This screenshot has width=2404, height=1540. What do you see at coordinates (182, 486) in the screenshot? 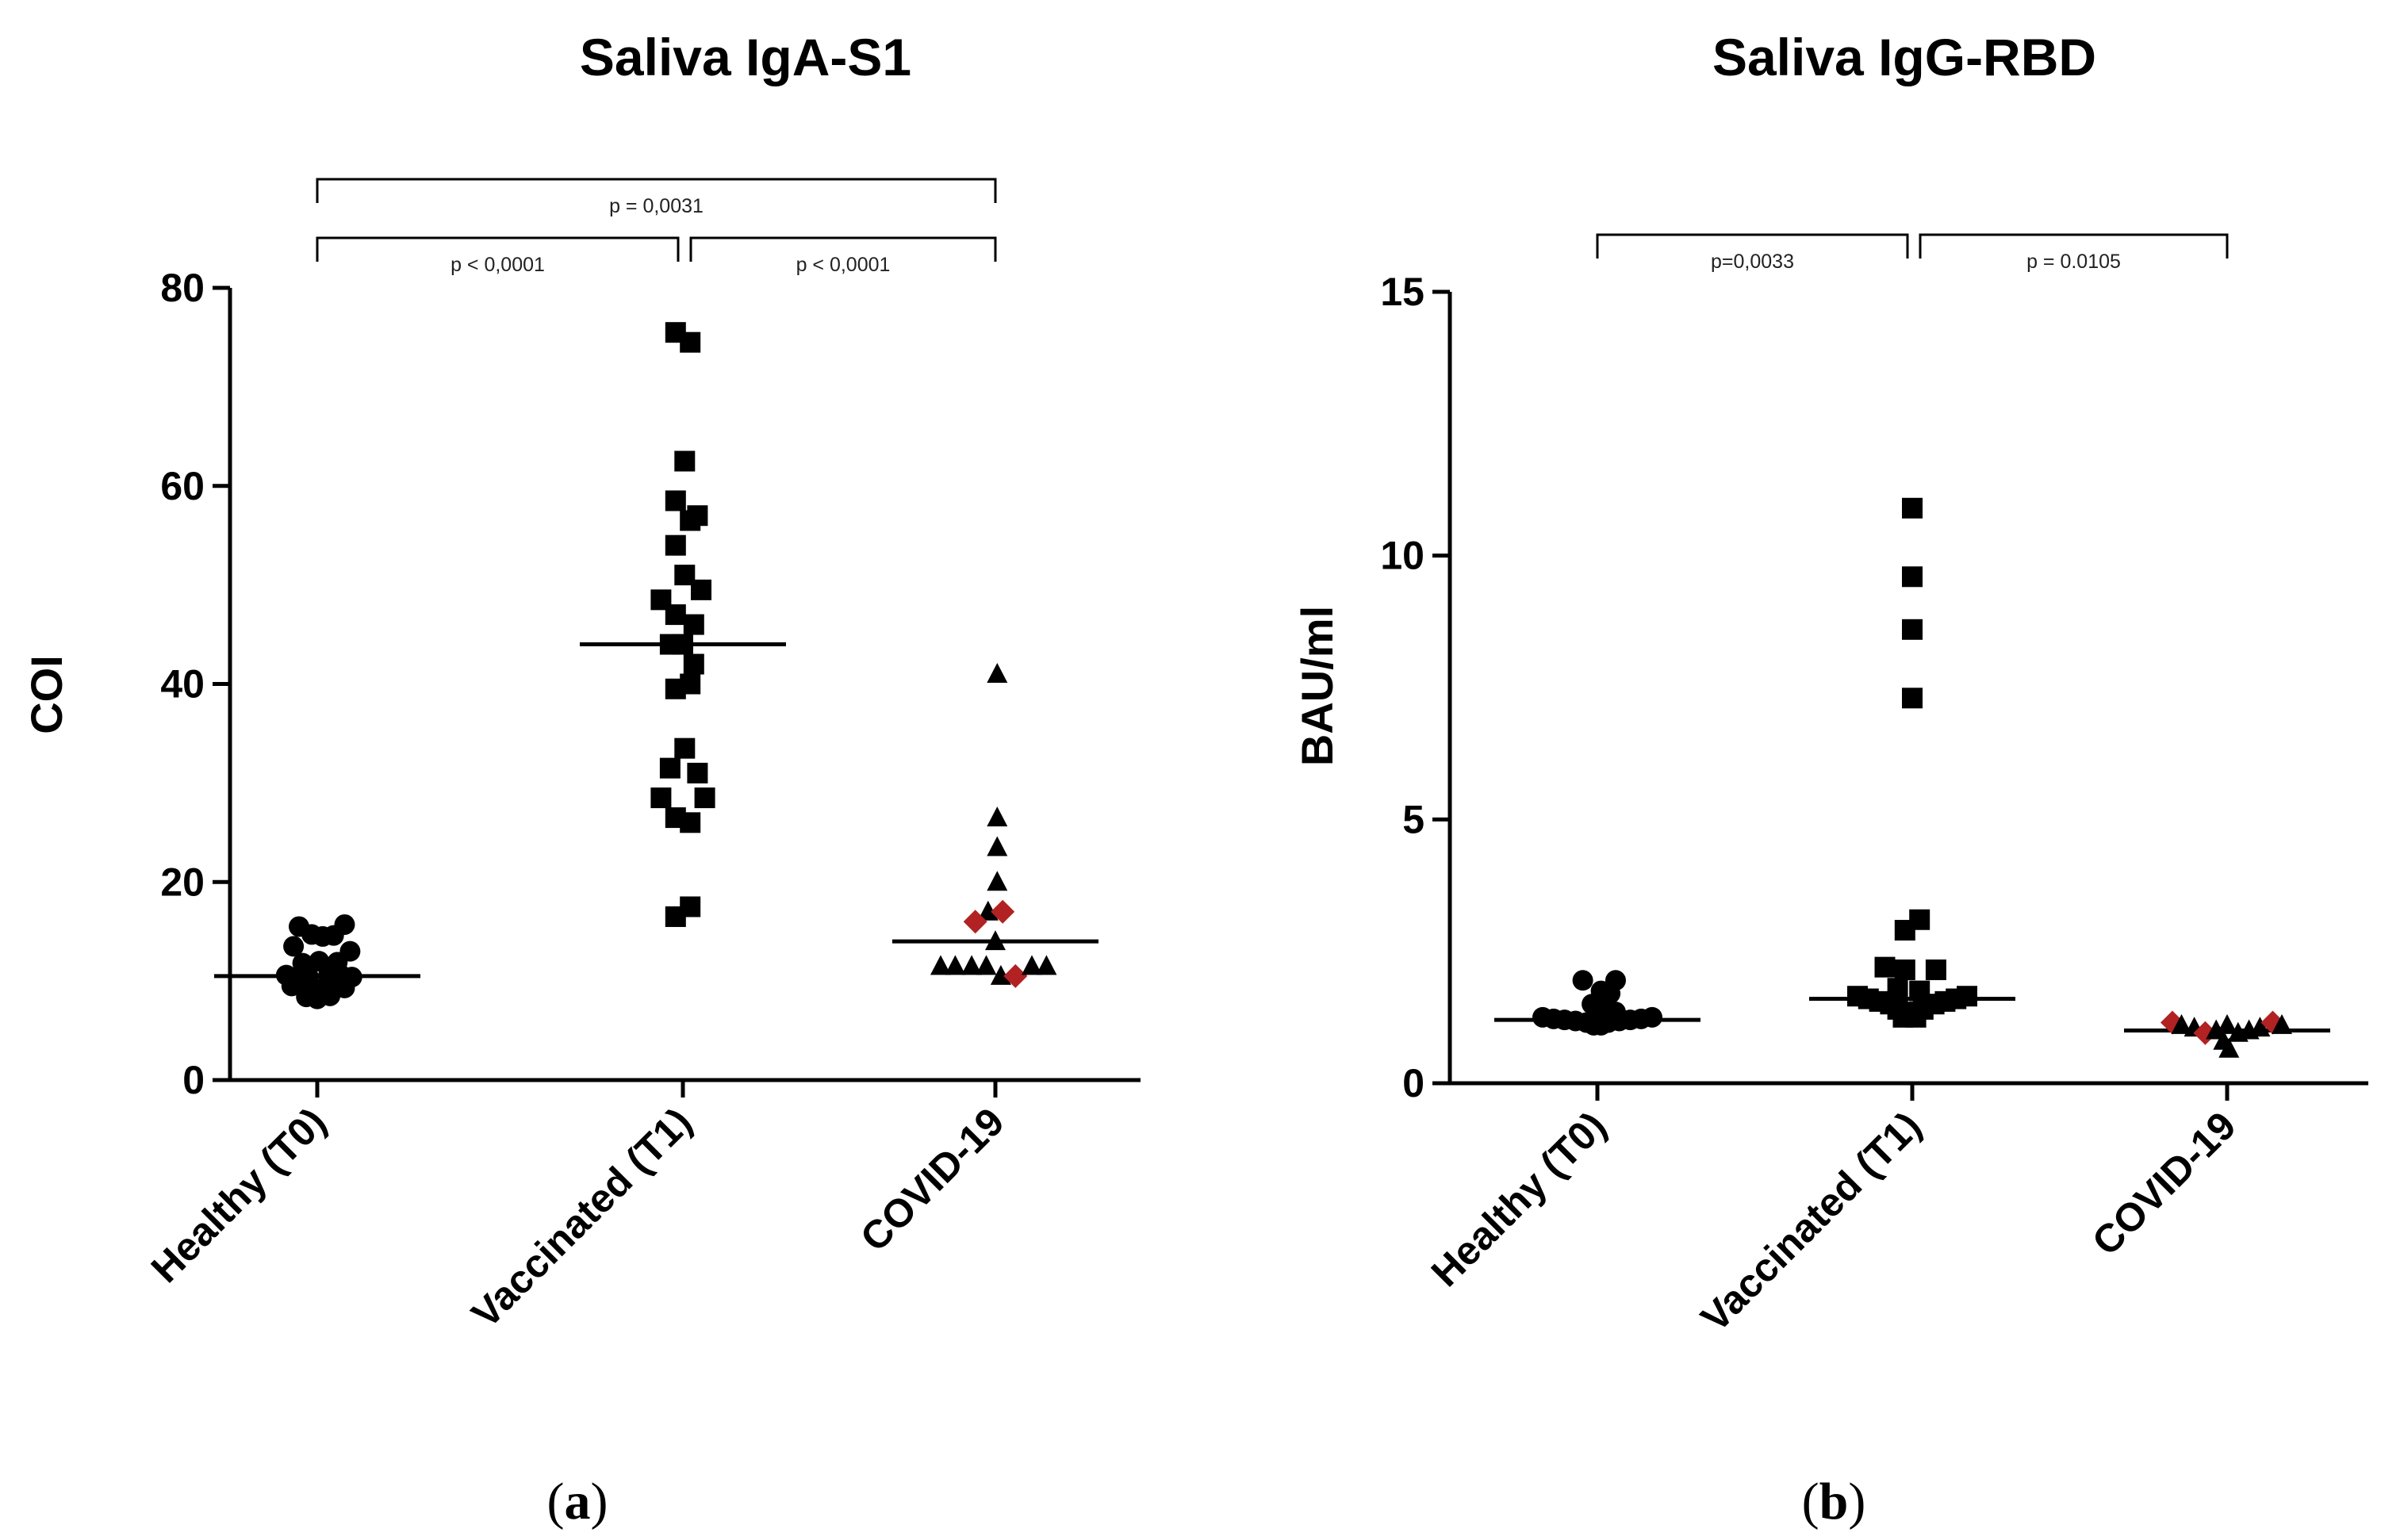
I see `y-tick-label: 60` at bounding box center [182, 486].